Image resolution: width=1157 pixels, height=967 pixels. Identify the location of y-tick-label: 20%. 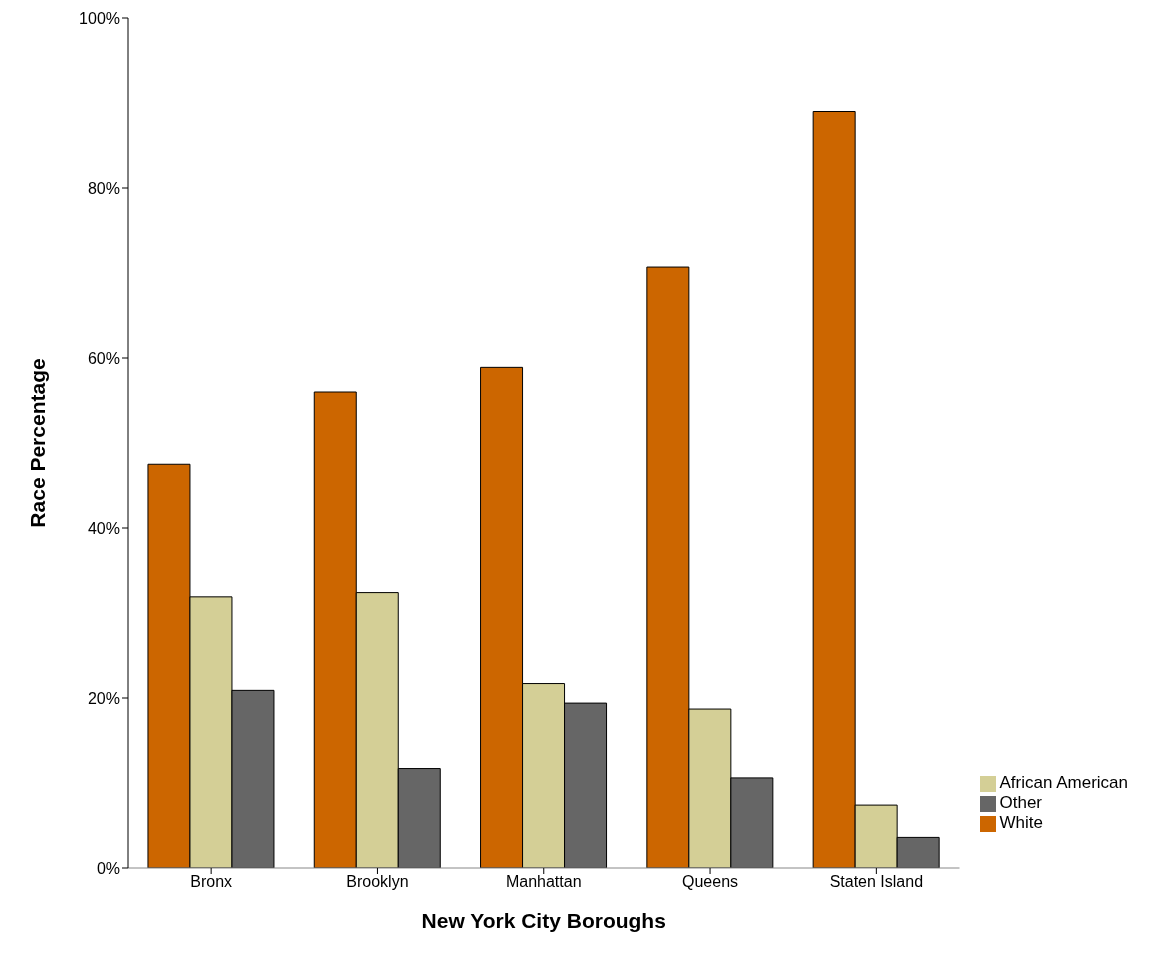
(103, 698).